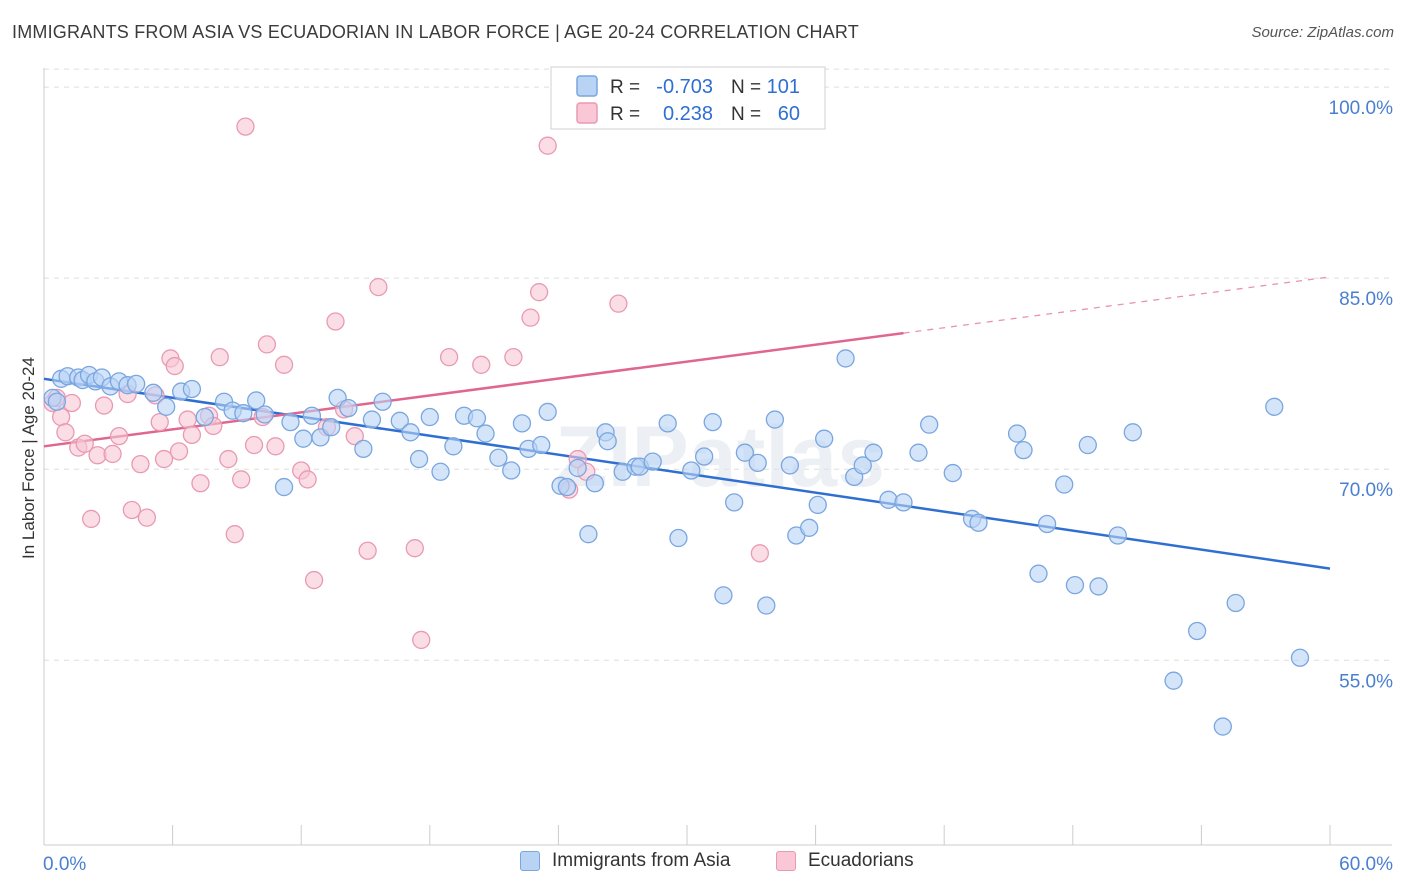  I want to click on y-axis-label: In Labor Force | Age 20-24, so click(28, 458).